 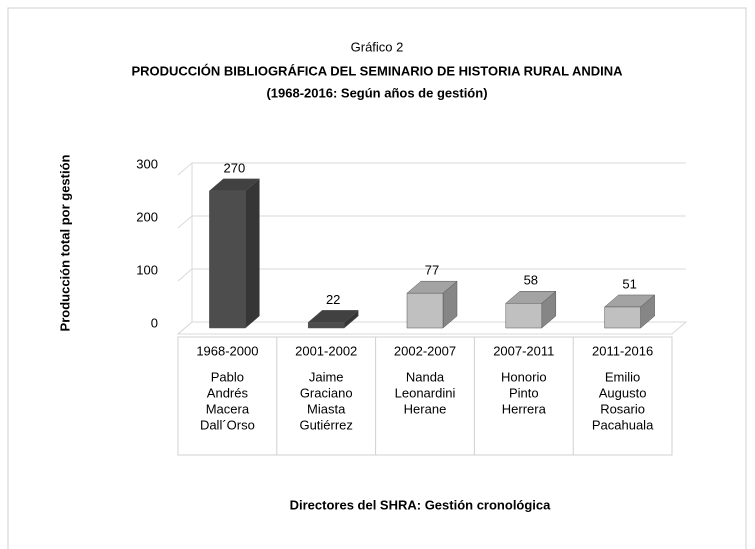 I want to click on x-tick-label: Honorio, so click(x=524, y=376).